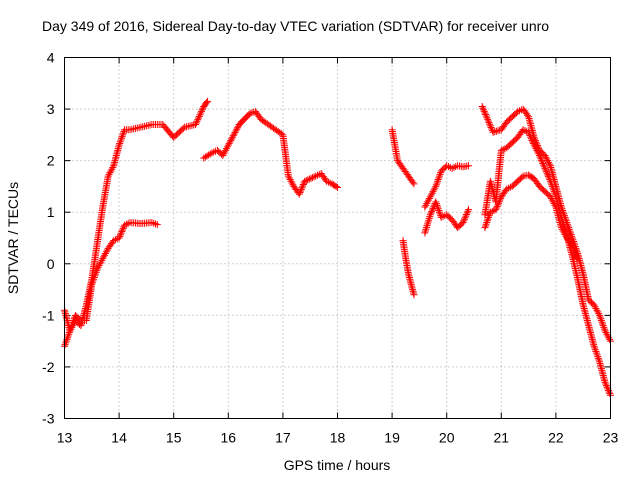 The height and width of the screenshot is (480, 640). Describe the element at coordinates (611, 438) in the screenshot. I see `x-tick-label: 23` at that location.